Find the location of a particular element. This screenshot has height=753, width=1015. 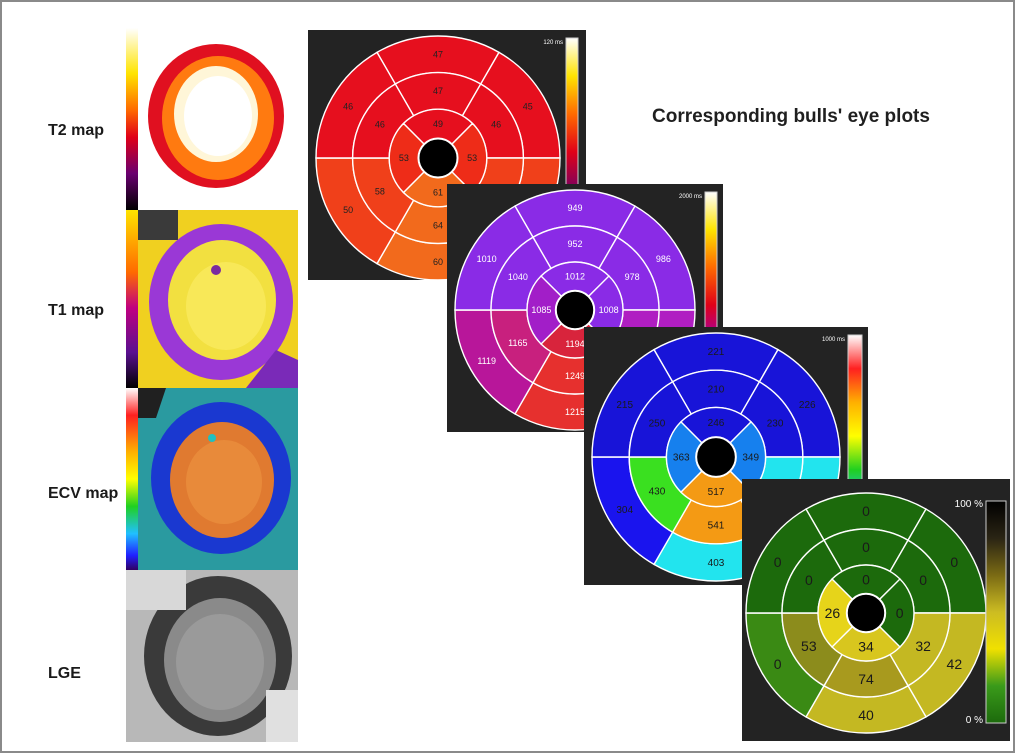

segment-value-15: 34 is located at coordinates (866, 647).